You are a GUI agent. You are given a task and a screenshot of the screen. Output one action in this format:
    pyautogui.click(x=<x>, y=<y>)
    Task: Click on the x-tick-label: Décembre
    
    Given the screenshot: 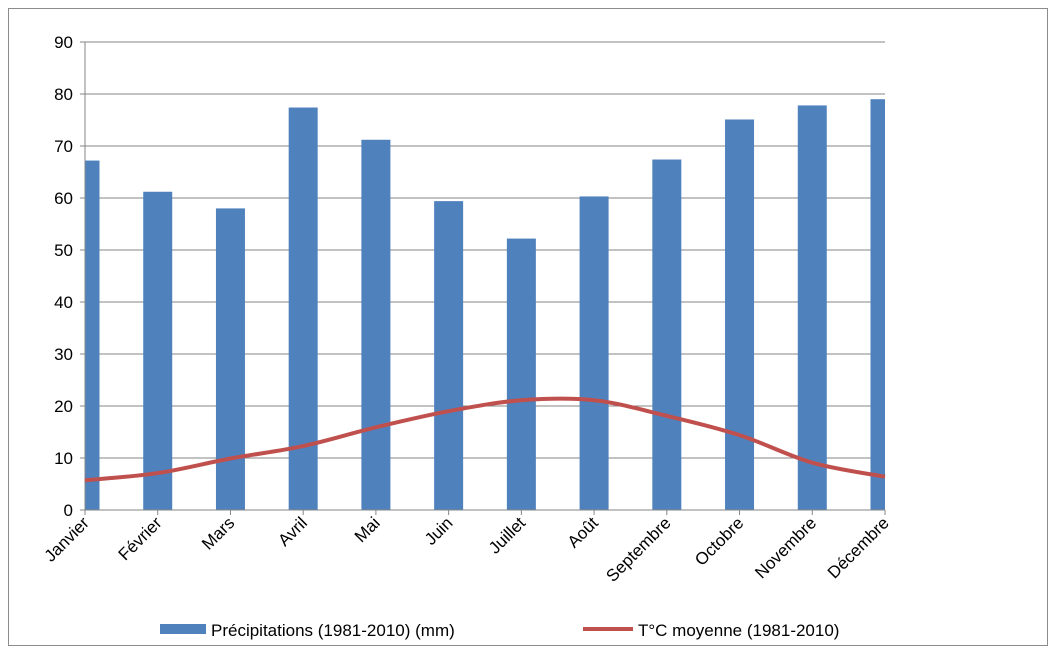 What is the action you would take?
    pyautogui.click(x=858, y=547)
    